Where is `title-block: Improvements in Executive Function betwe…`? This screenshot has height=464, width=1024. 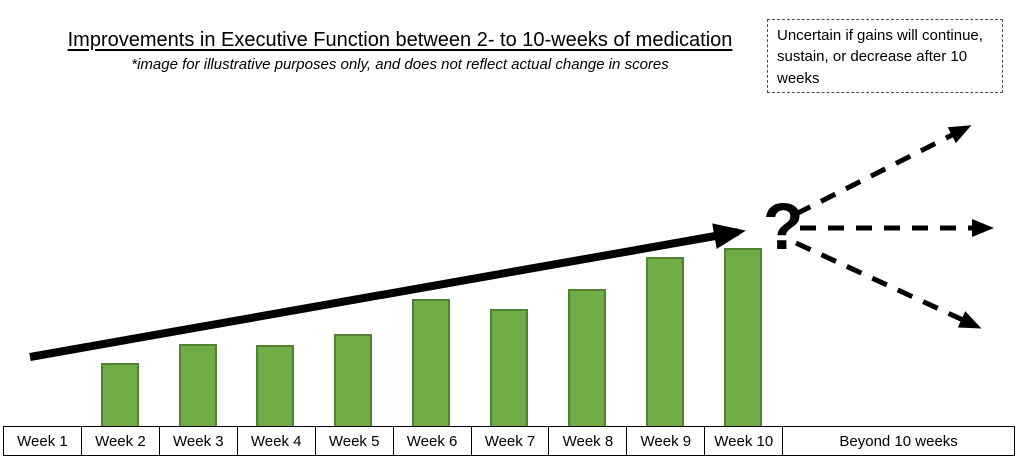 title-block: Improvements in Executive Function betwe… is located at coordinates (400, 51).